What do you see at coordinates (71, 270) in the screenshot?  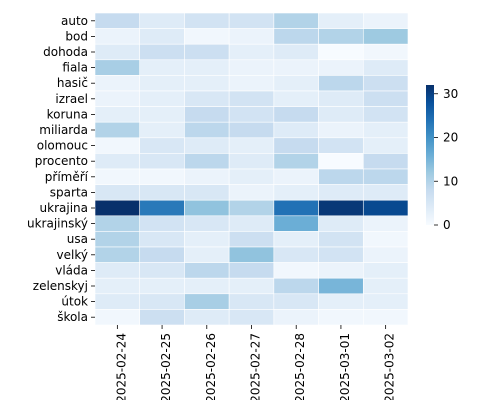 I see `y-tick-label: vláda` at bounding box center [71, 270].